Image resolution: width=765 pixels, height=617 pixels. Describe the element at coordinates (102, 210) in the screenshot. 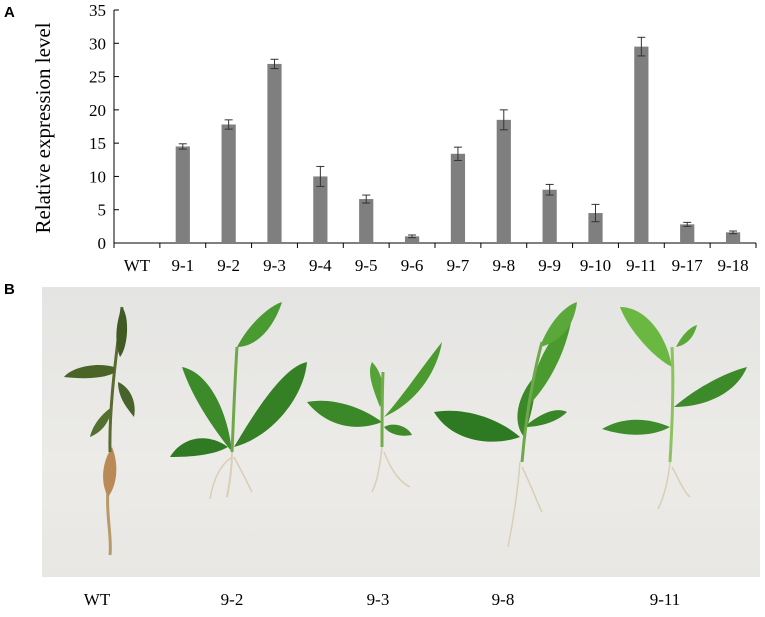

I see `y-tick-label: 5` at that location.